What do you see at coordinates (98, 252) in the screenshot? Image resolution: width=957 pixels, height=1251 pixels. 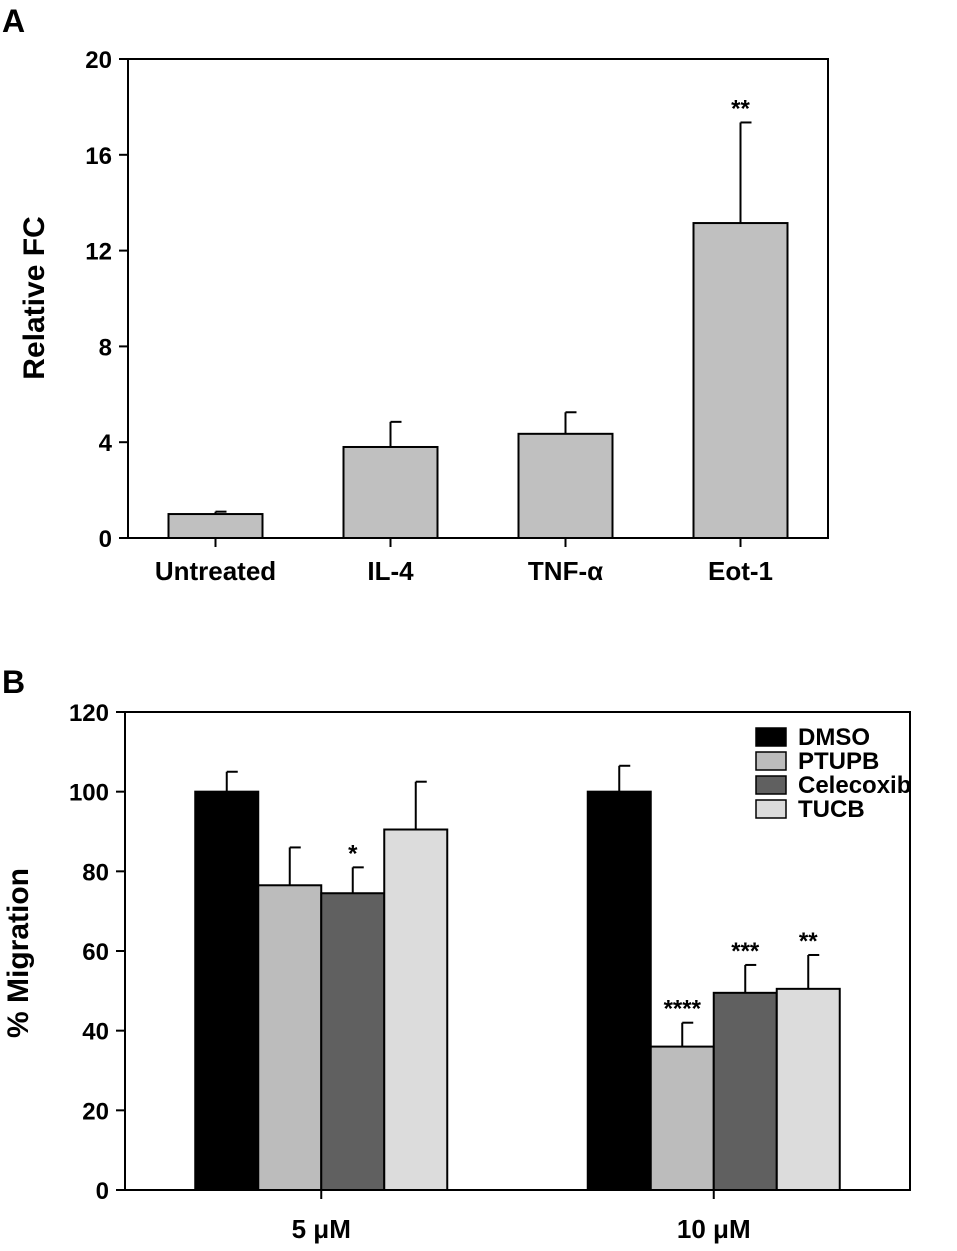 I see `panel-a-ytick-label: 12` at bounding box center [98, 252].